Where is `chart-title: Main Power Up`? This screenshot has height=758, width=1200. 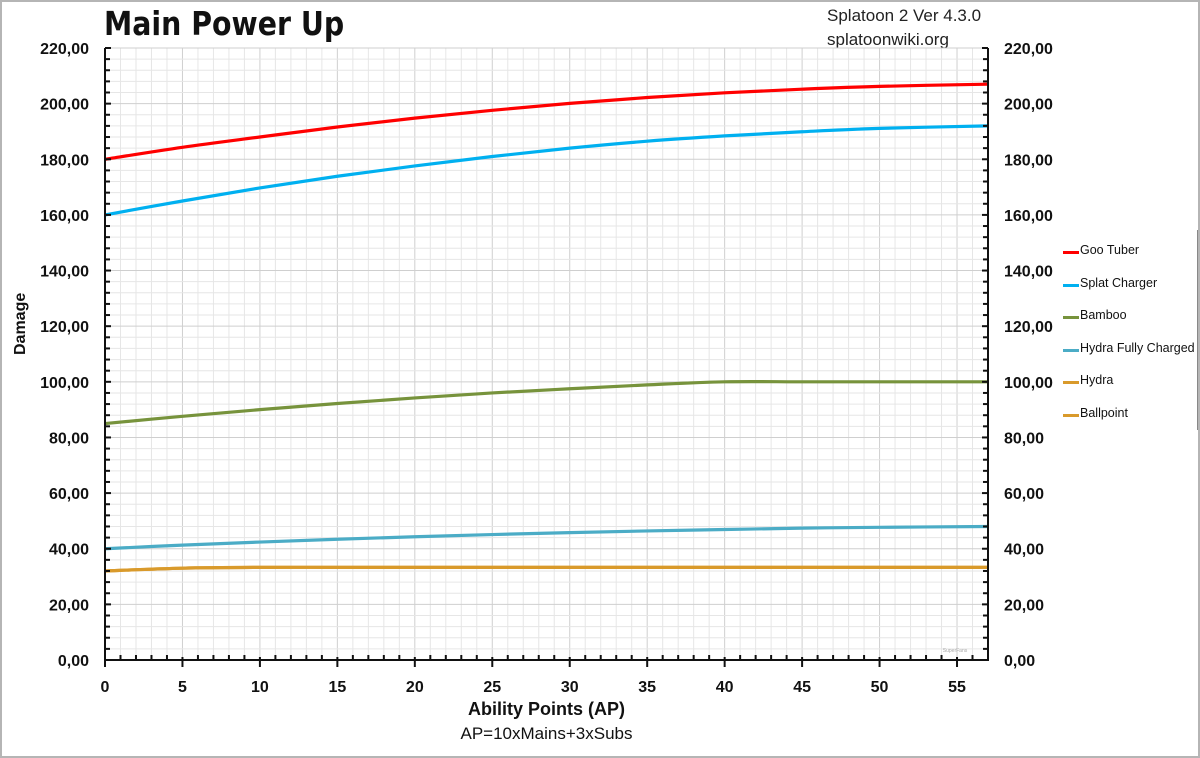
chart-title: Main Power Up is located at coordinates (224, 23).